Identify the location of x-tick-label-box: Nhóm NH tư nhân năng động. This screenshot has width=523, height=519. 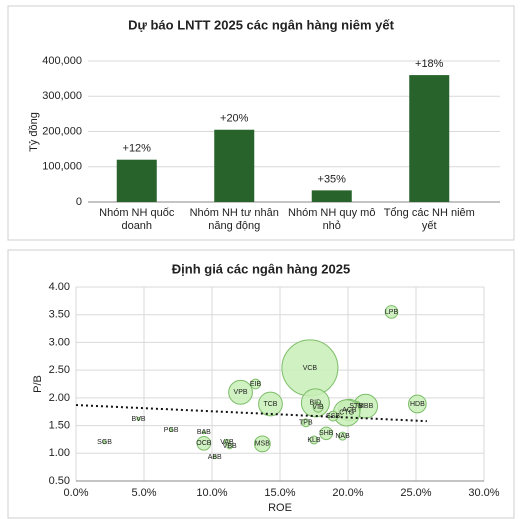
(234, 219).